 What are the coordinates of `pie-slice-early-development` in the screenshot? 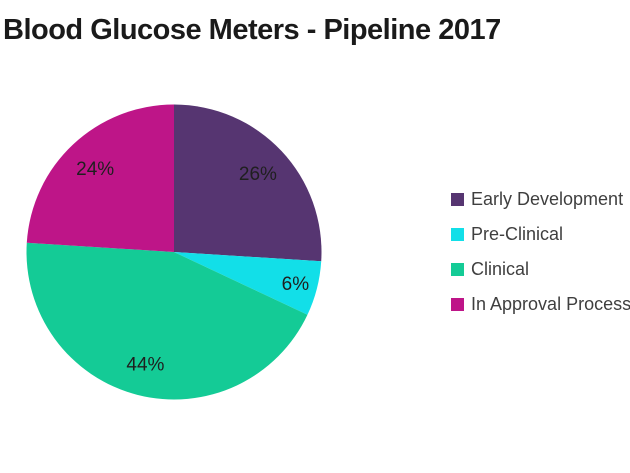 It's located at (248, 183).